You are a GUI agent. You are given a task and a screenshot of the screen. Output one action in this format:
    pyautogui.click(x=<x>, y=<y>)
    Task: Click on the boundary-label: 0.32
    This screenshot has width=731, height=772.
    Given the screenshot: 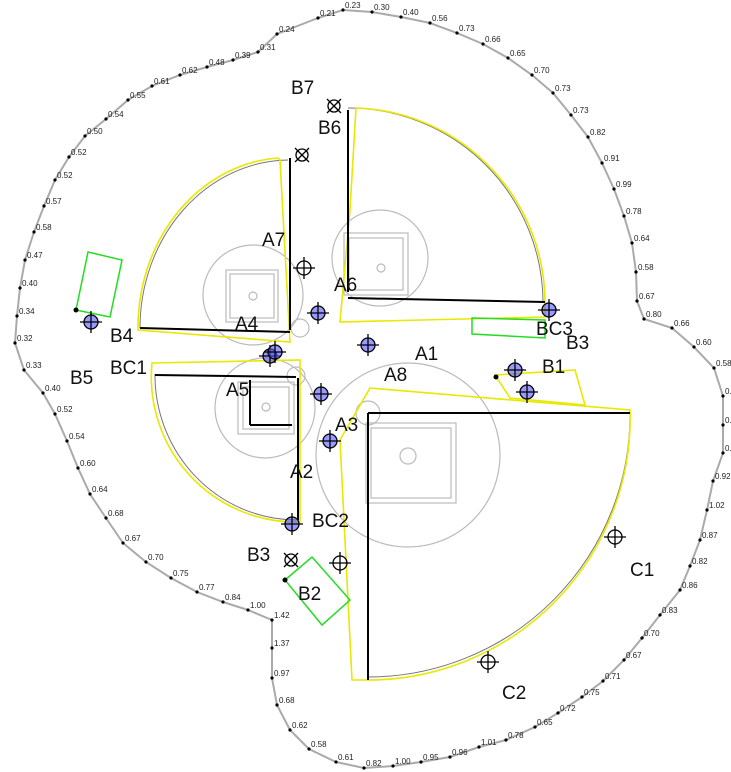 What is the action you would take?
    pyautogui.click(x=25, y=338)
    